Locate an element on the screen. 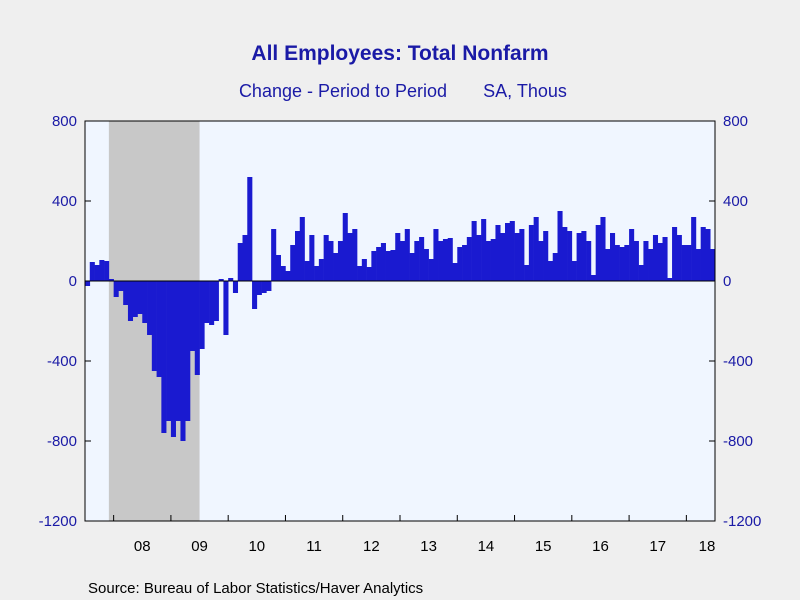 This screenshot has height=600, width=800. y-tick-label-right: 800 is located at coordinates (735, 121).